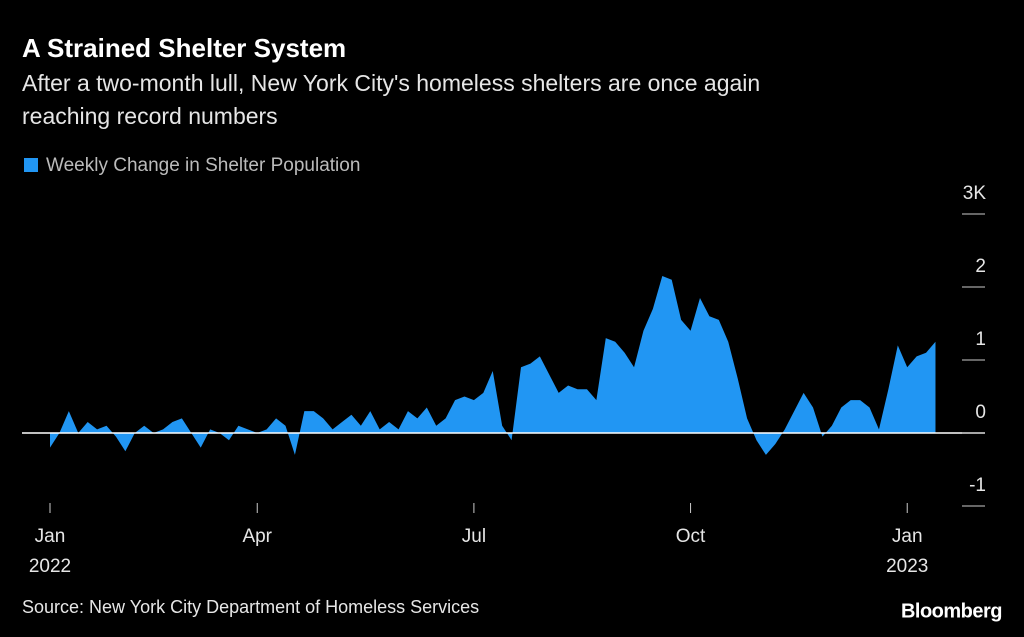 This screenshot has width=1024, height=637. I want to click on legend-swatch, so click(31, 165).